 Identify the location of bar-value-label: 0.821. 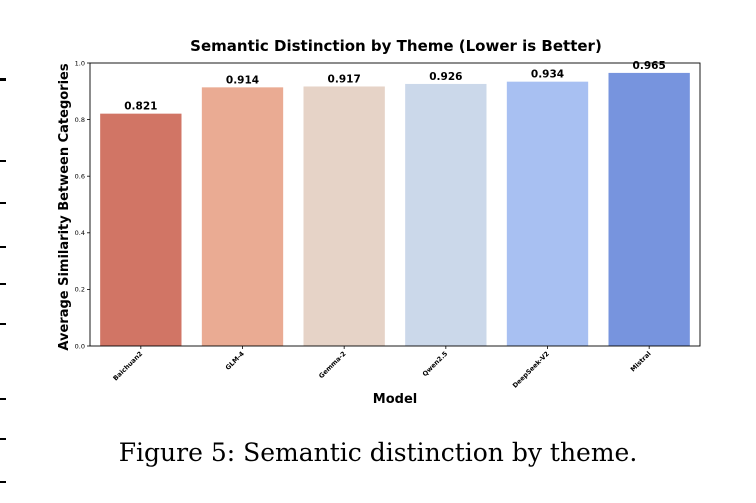
(140, 107).